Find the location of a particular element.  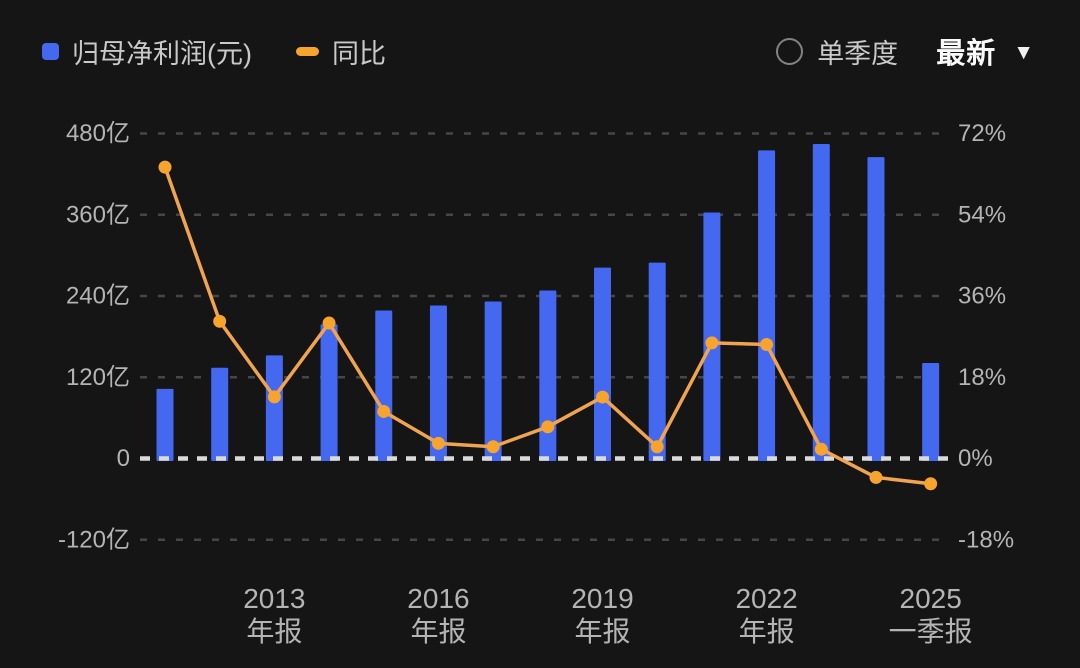

single-quarter-label: 单季度 is located at coordinates (858, 53).